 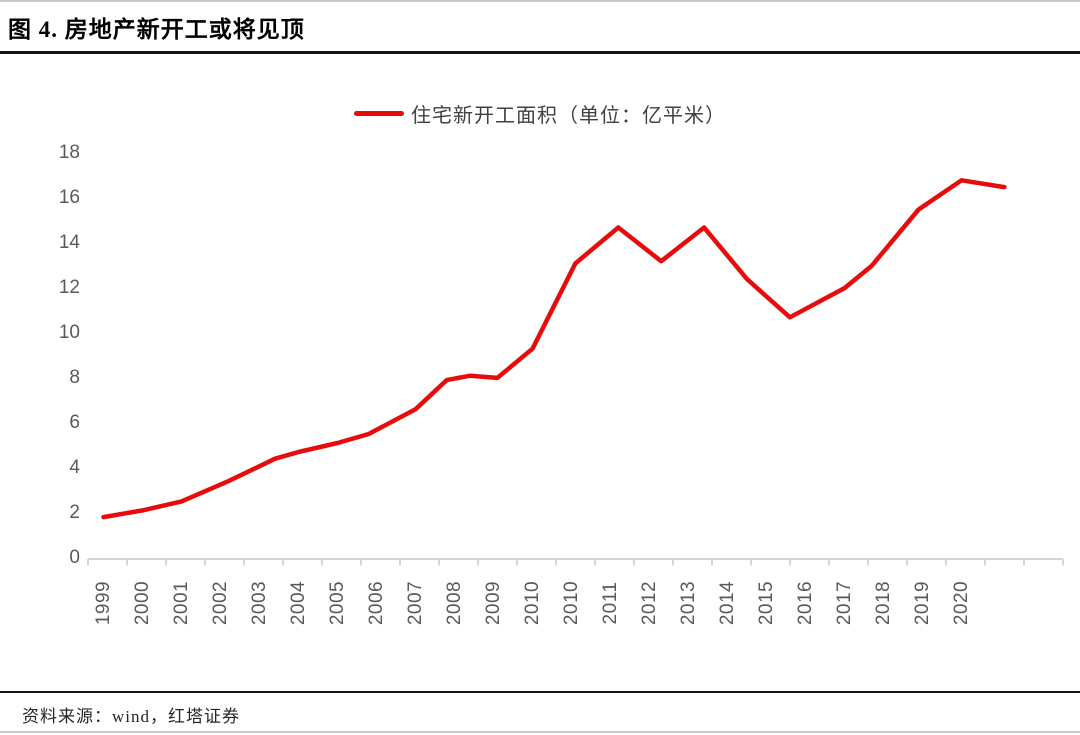 What do you see at coordinates (844, 603) in the screenshot?
I see `x-axis-label: 2017` at bounding box center [844, 603].